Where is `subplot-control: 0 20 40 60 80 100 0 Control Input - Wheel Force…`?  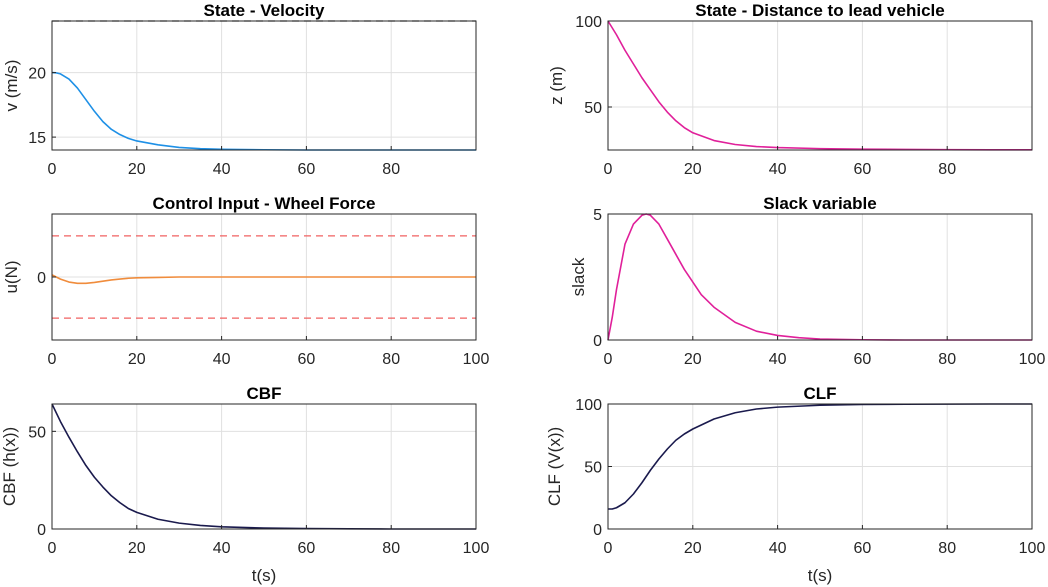 subplot-control: 0 20 40 60 80 100 0 Control Input - Wheel Force… is located at coordinates (245, 281).